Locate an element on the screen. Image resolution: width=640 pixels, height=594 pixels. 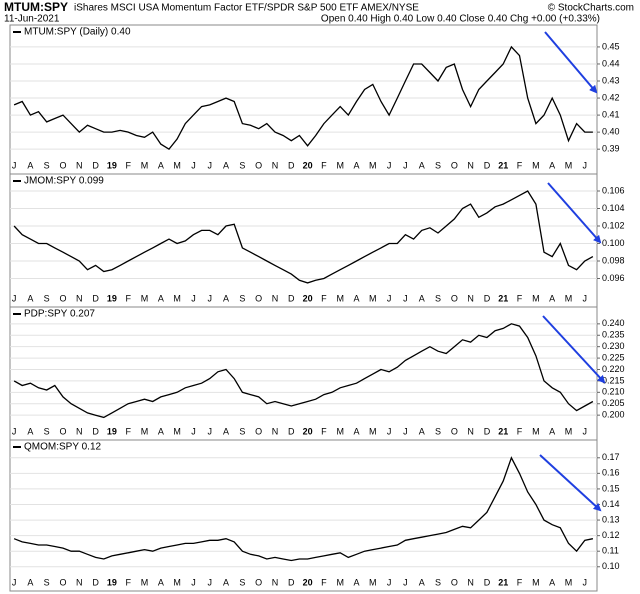
y-tick-label: 0.39 is located at coordinates (611, 149).